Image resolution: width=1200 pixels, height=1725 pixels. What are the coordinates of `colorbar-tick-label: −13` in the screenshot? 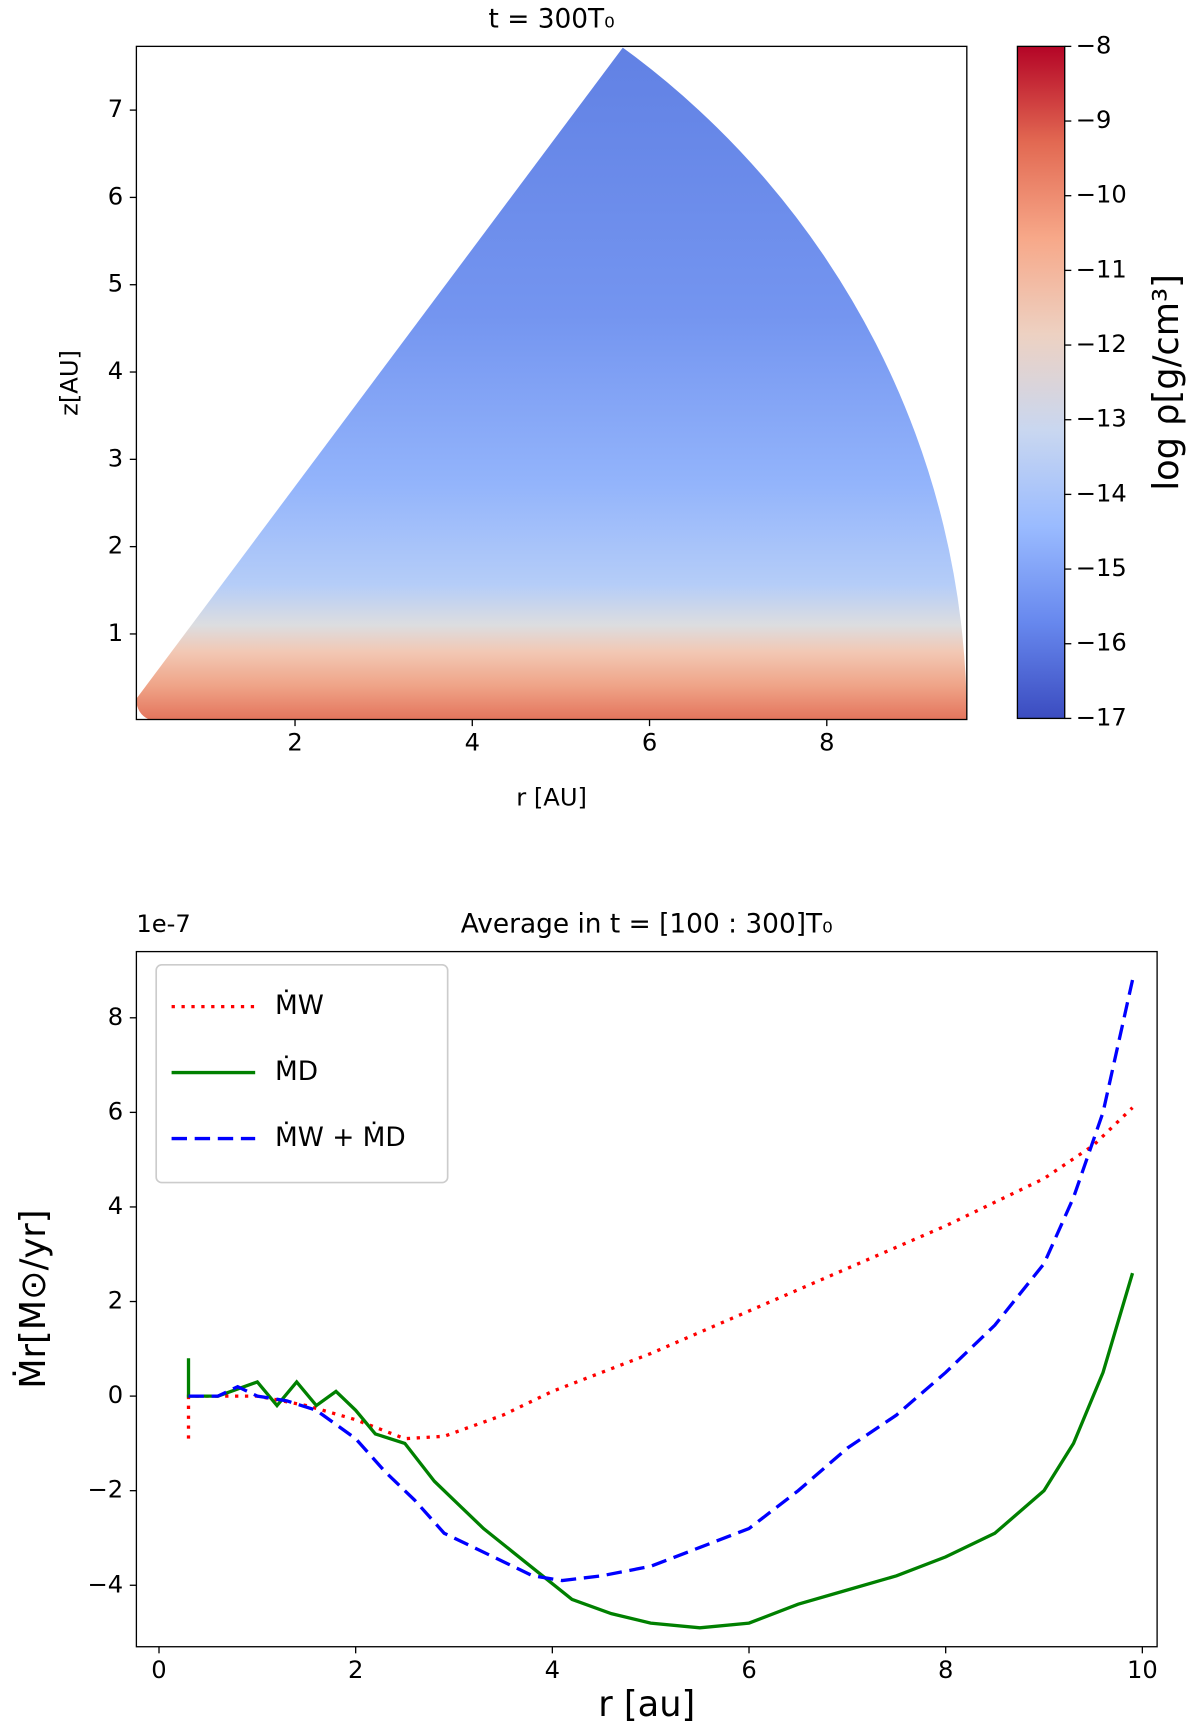 It's located at (1101, 419).